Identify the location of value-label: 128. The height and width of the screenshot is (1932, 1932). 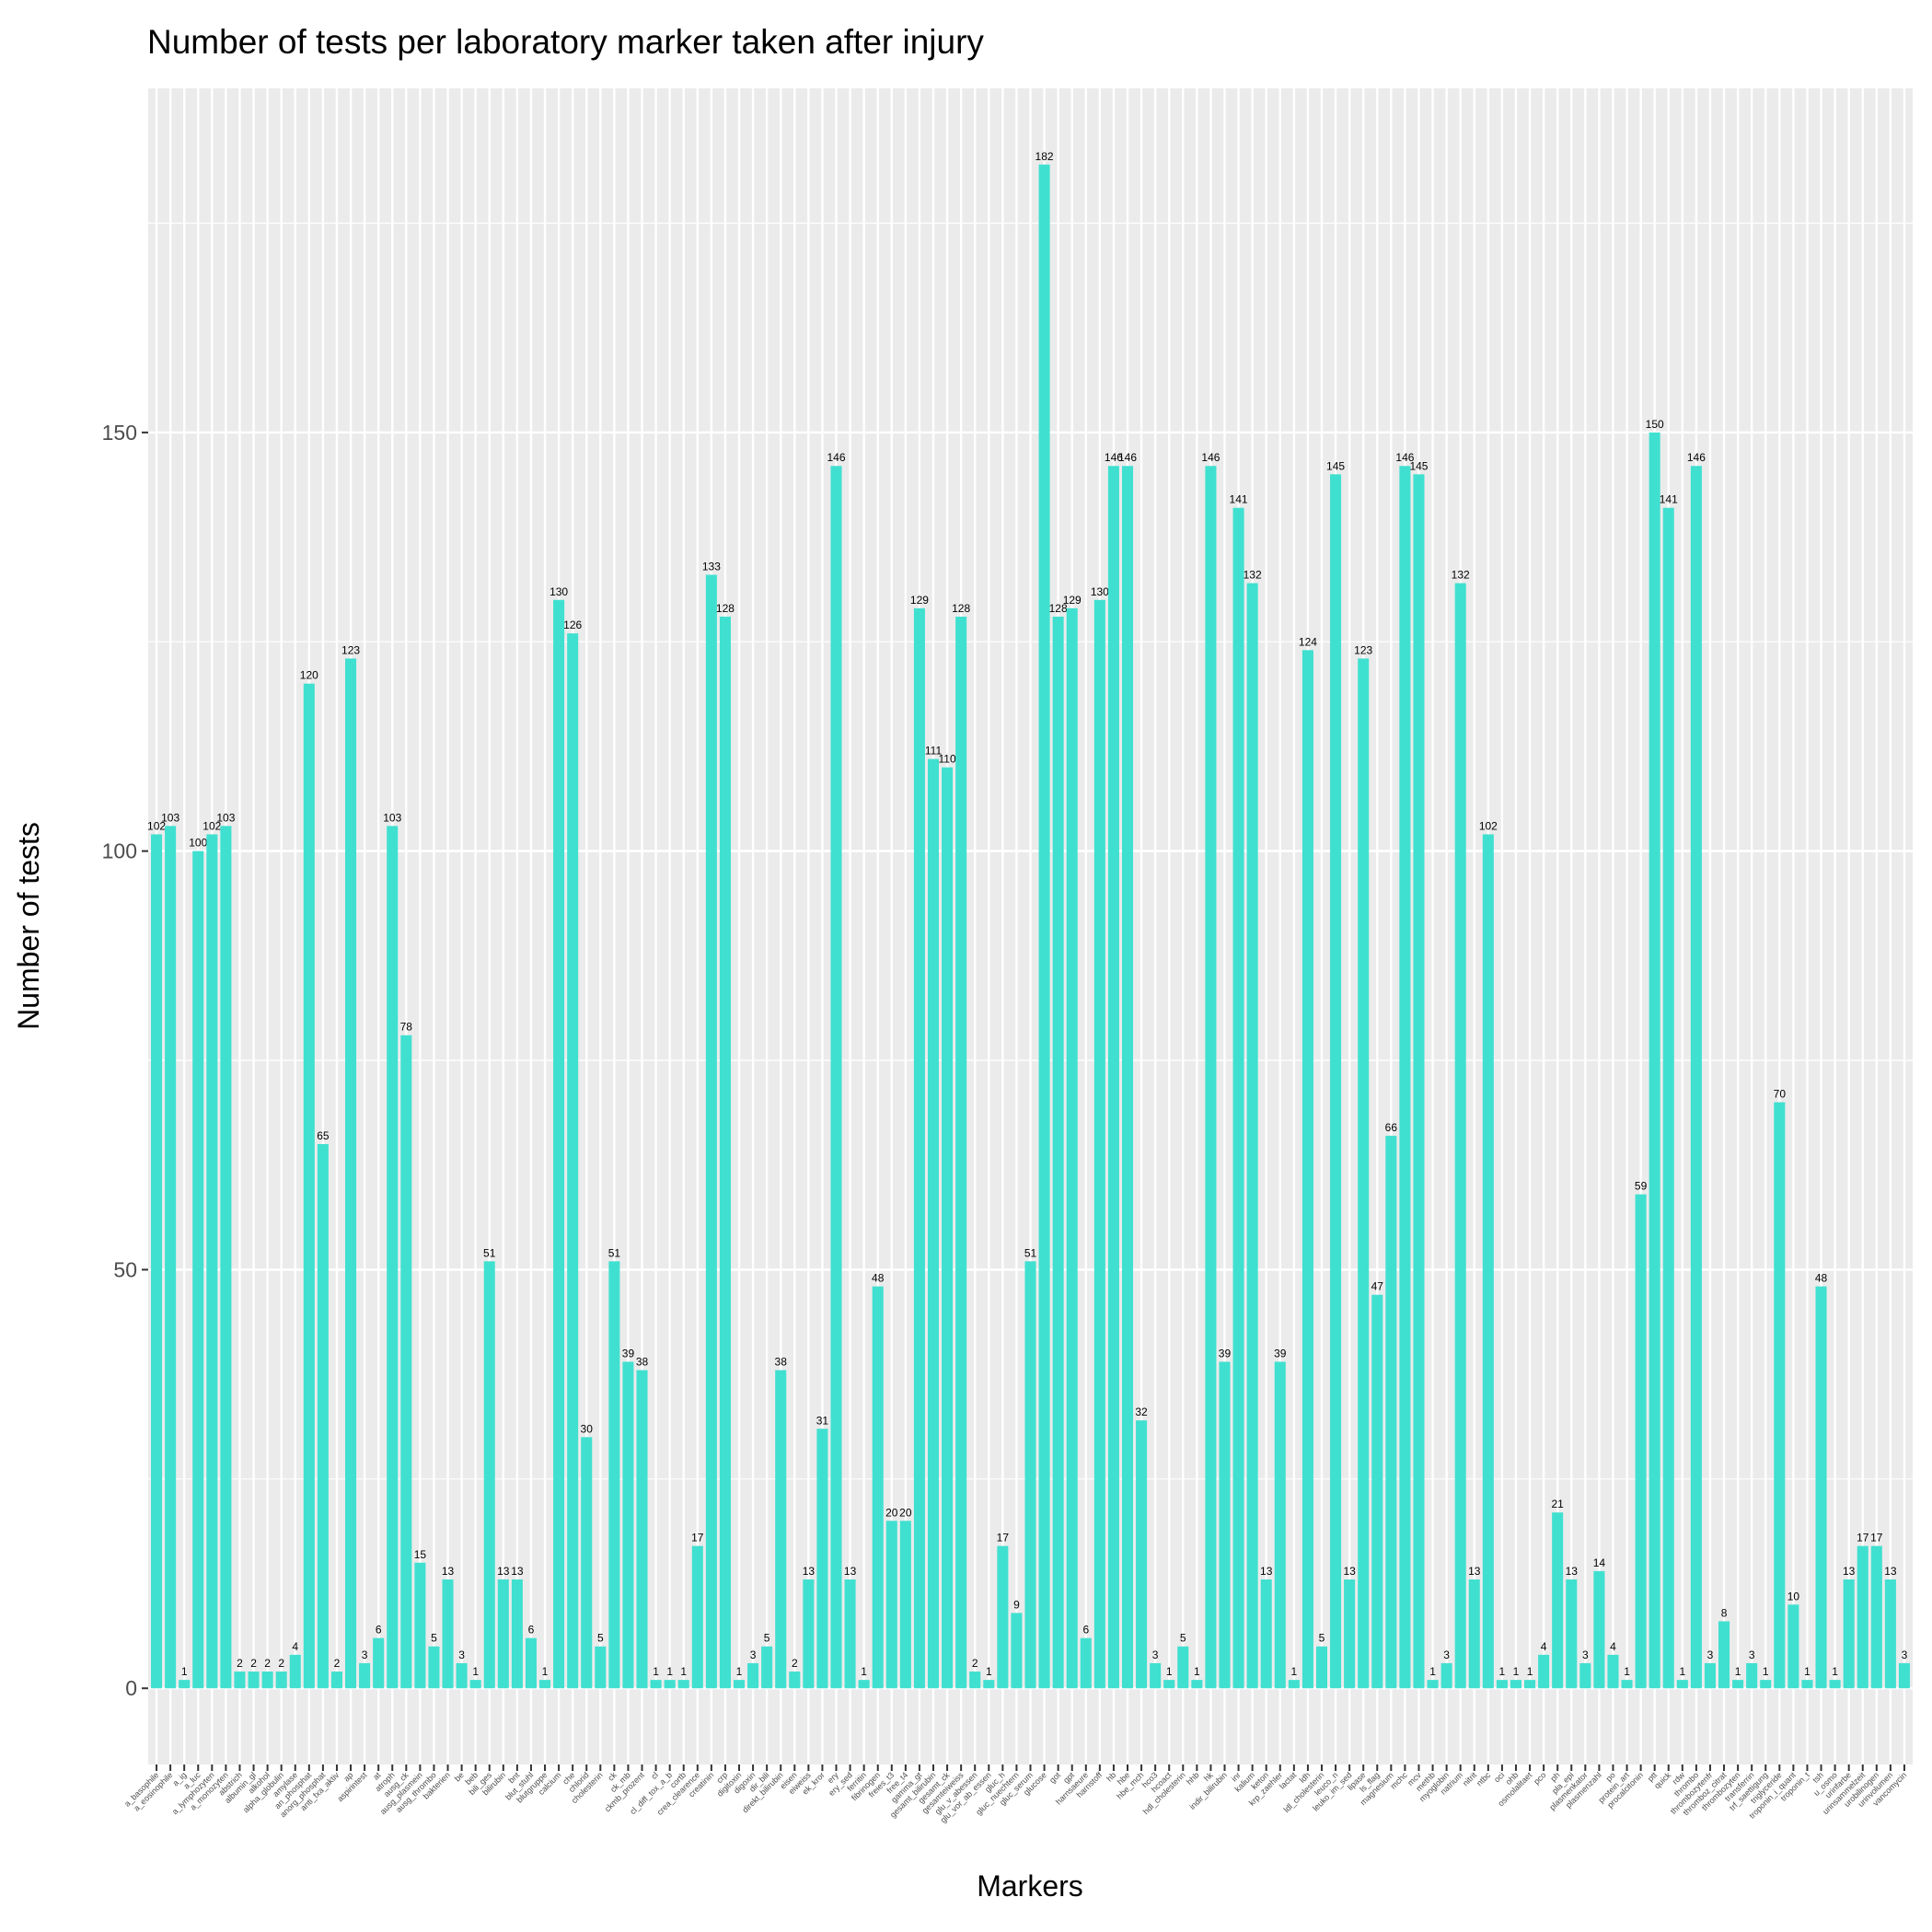
(961, 608).